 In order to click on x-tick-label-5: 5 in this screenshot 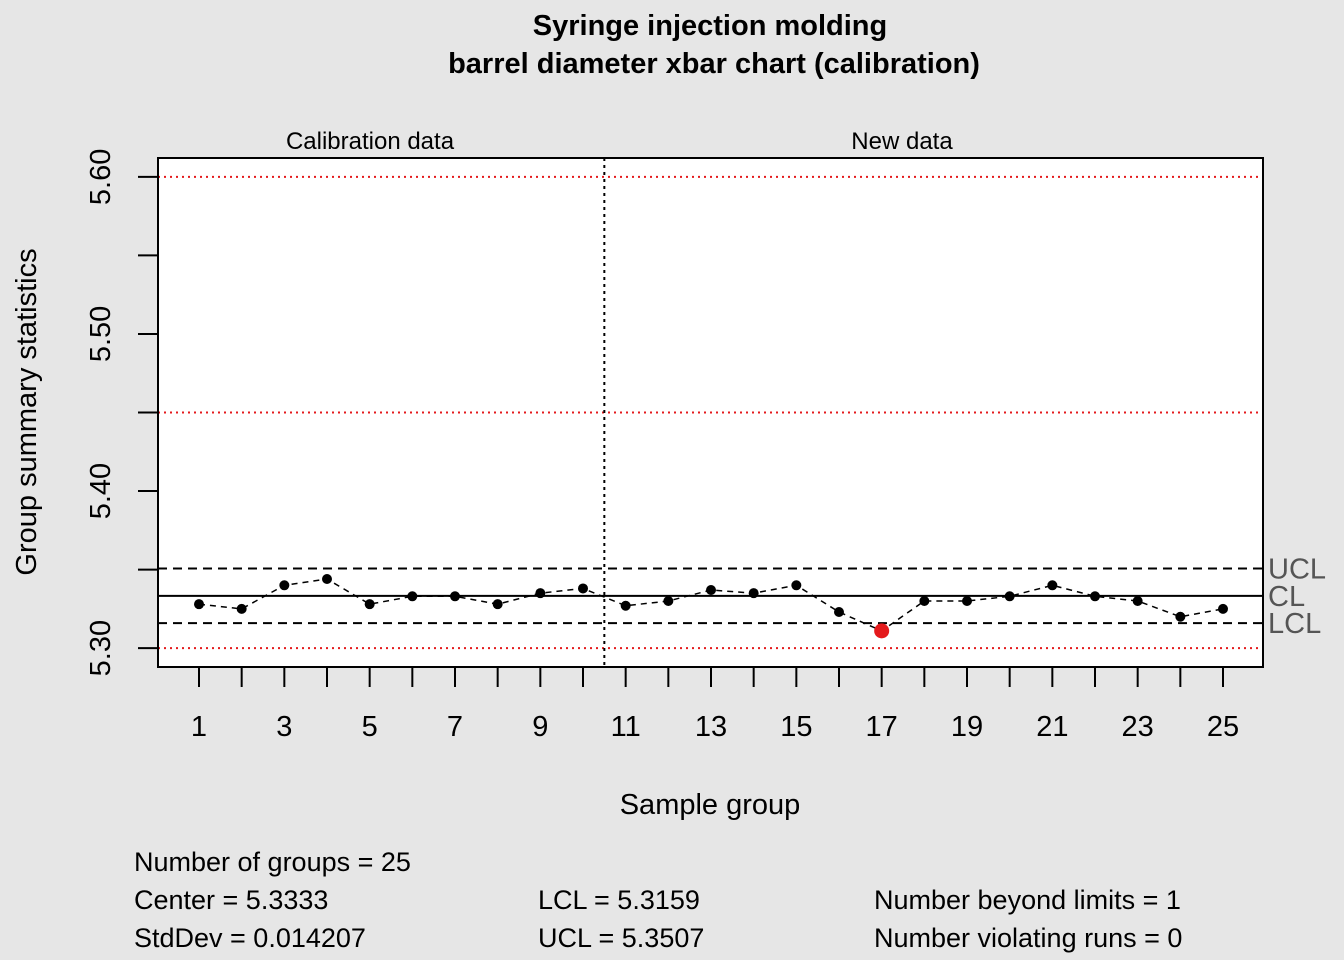, I will do `click(370, 727)`.